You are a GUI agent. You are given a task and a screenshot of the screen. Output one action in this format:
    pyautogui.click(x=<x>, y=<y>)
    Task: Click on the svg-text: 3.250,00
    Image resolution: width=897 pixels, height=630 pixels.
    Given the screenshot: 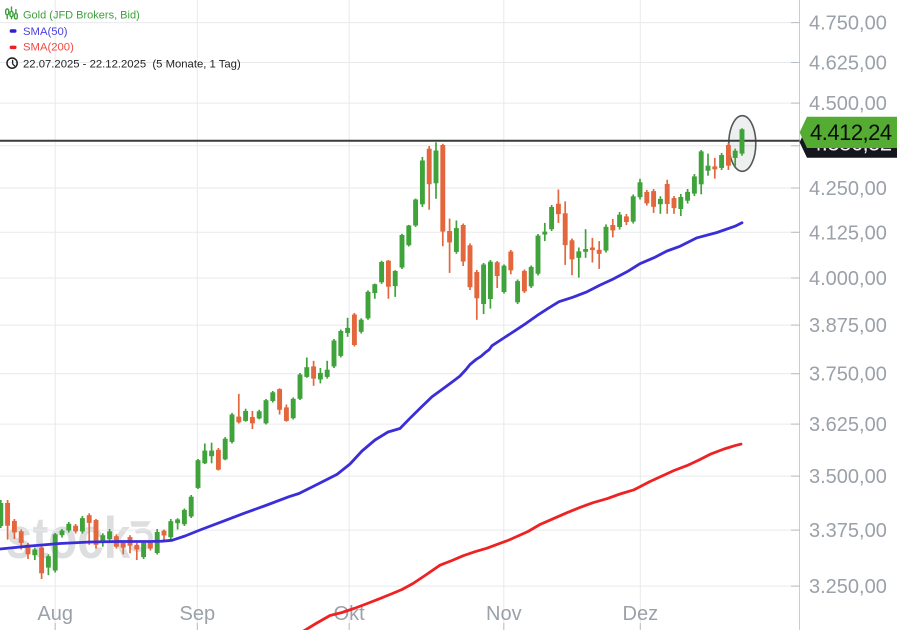 What is the action you would take?
    pyautogui.click(x=848, y=587)
    